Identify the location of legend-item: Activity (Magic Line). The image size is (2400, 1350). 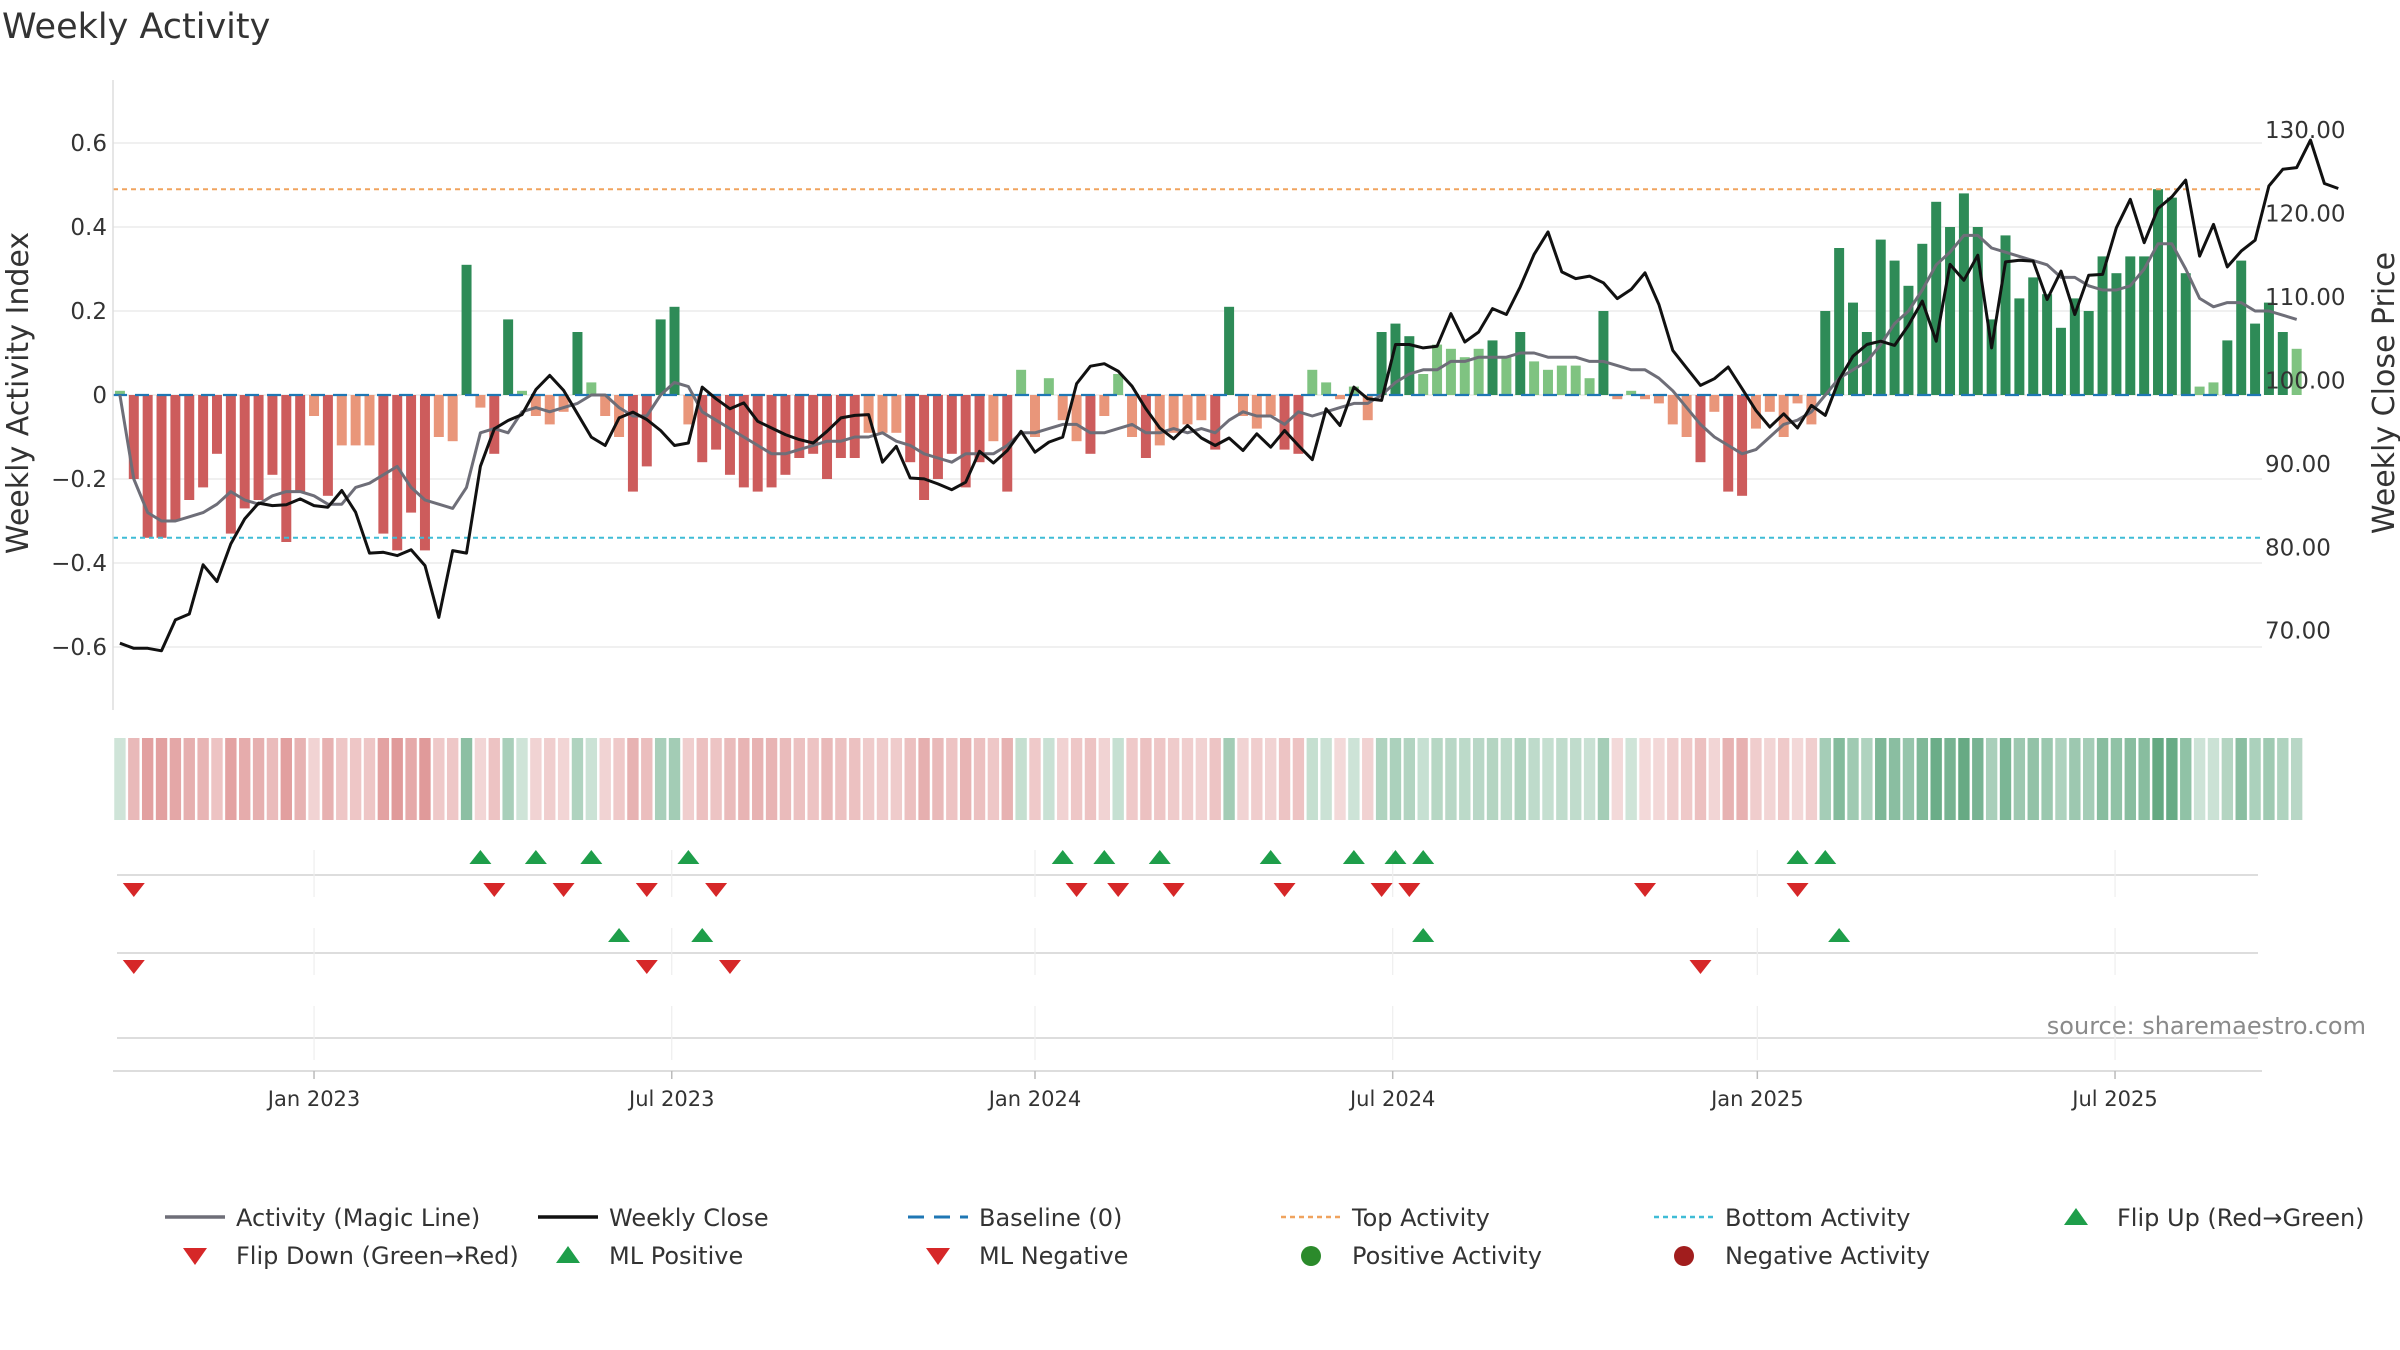
(322, 1218).